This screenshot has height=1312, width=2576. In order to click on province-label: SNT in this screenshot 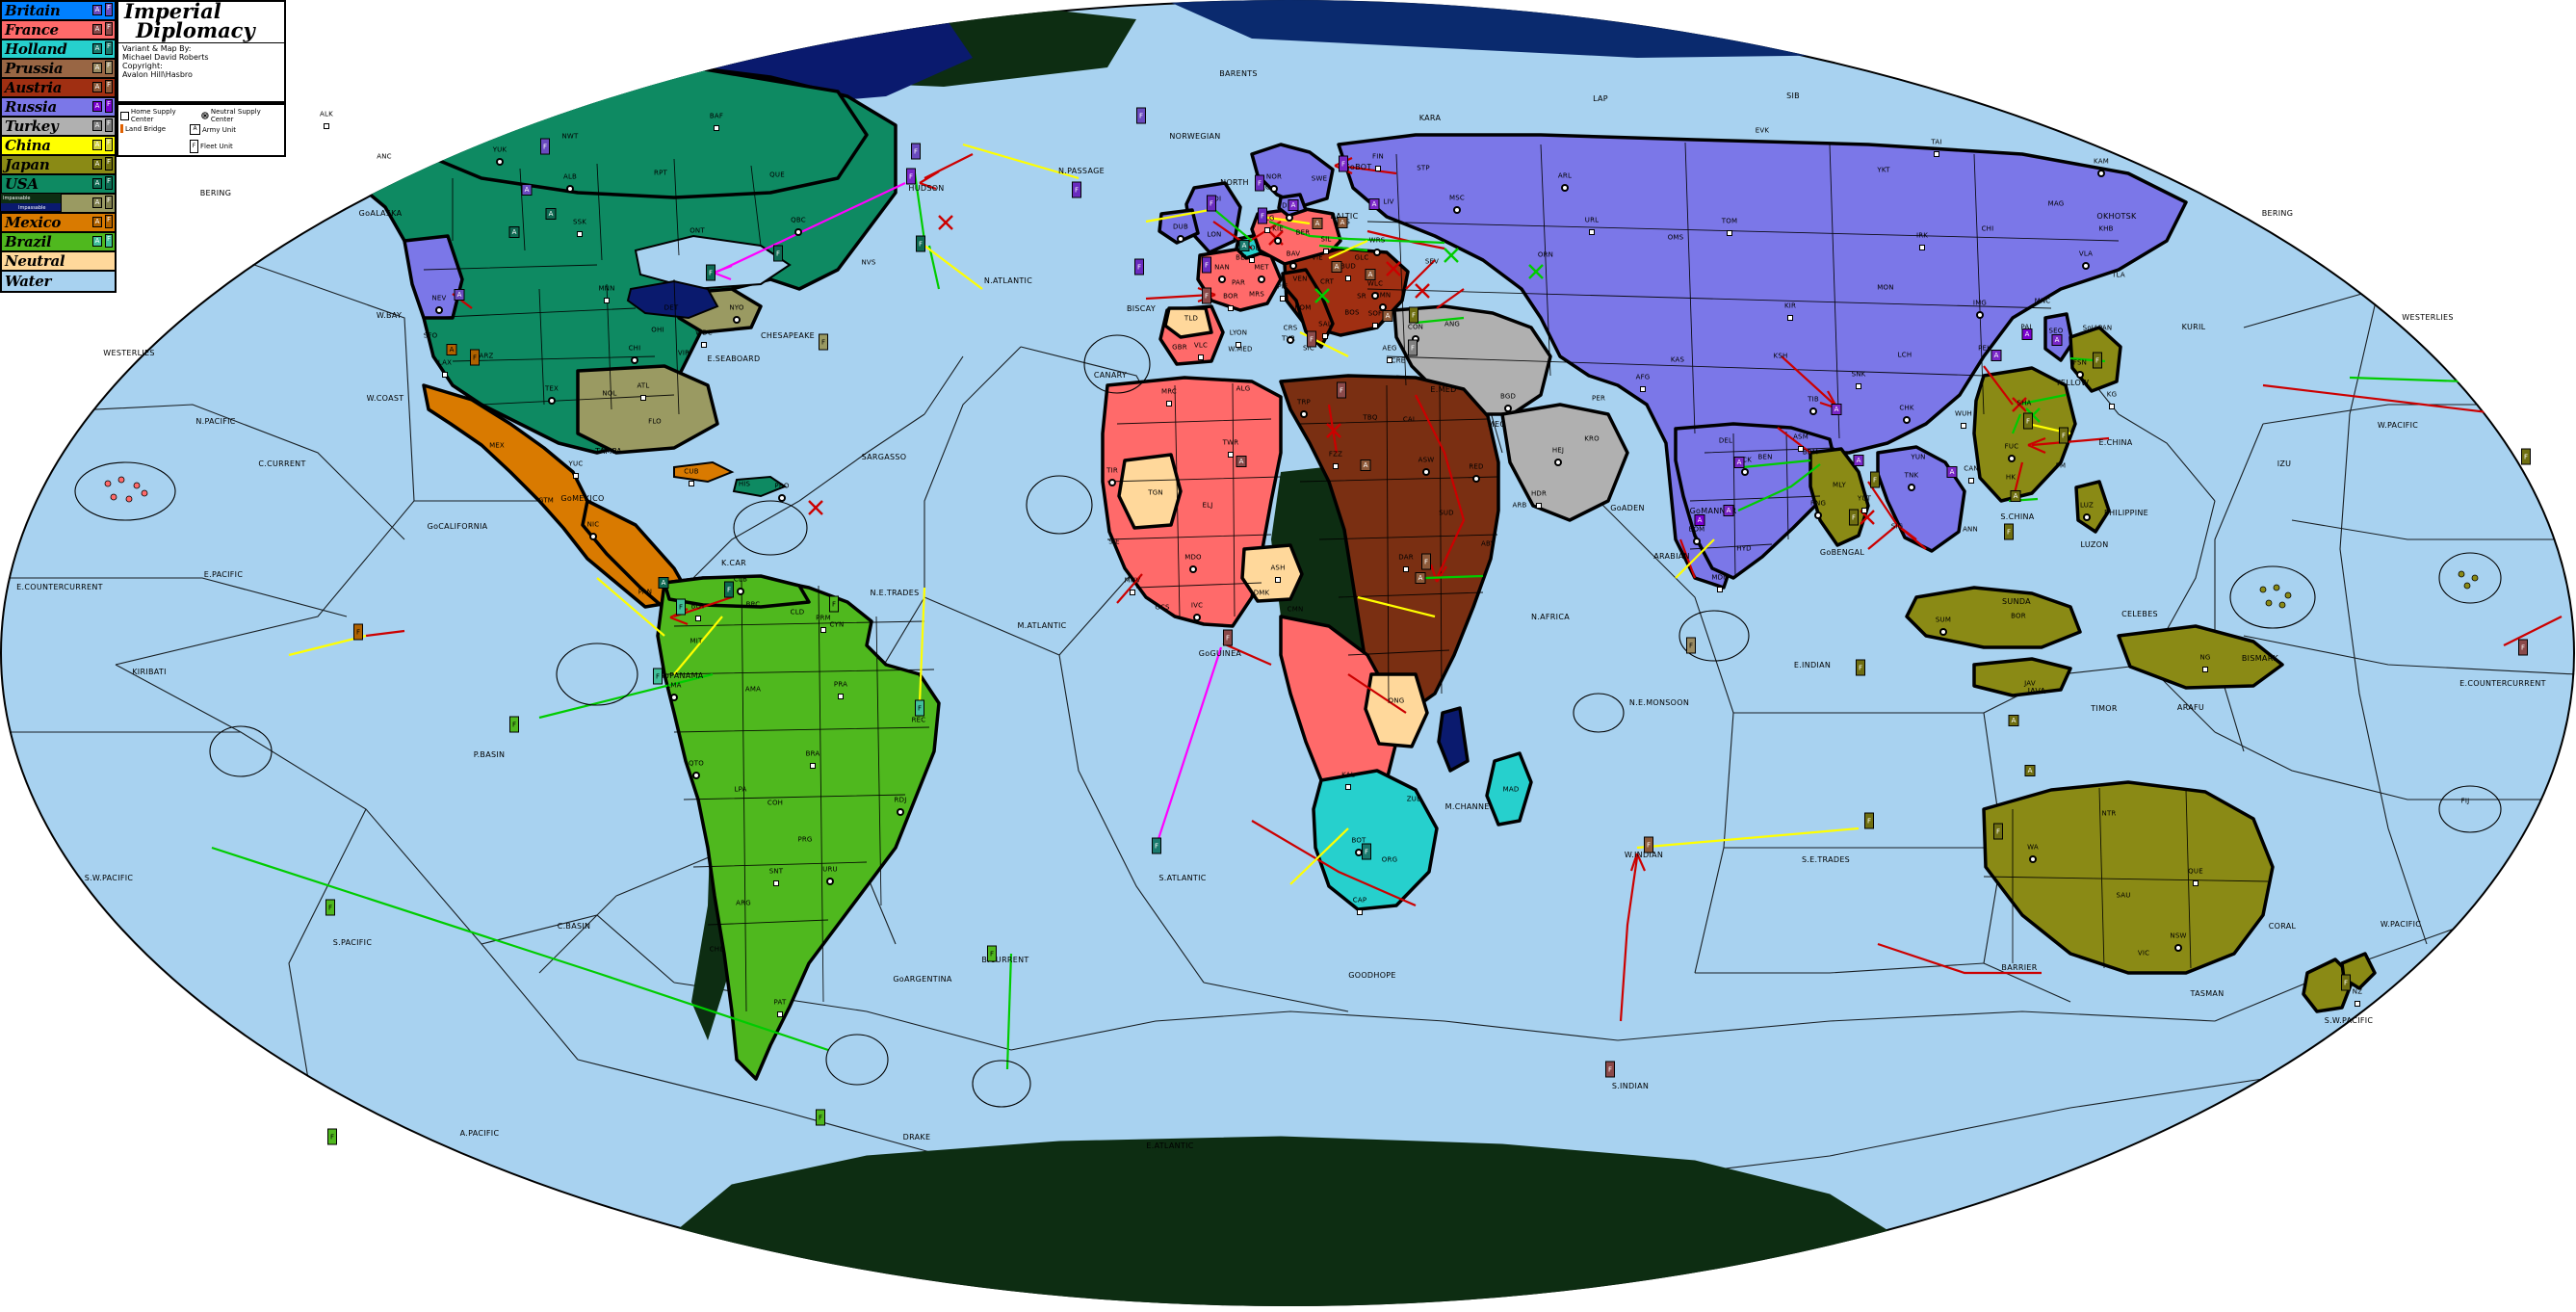, I will do `click(776, 871)`.